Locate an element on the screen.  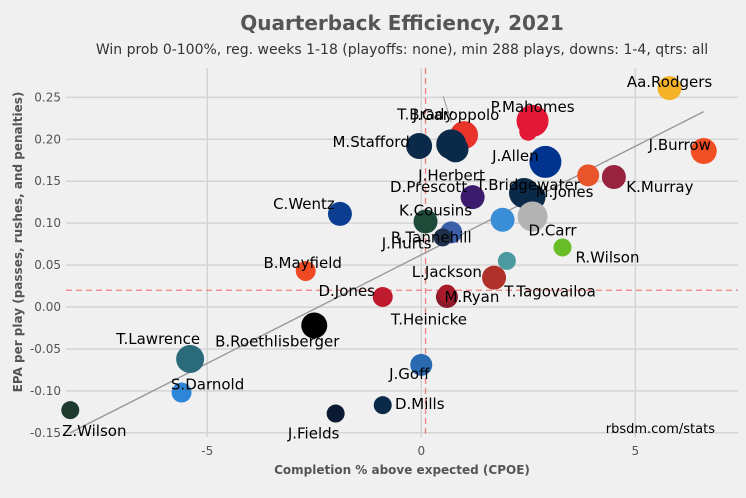
point-label: J.Hurts is located at coordinates (406, 243).